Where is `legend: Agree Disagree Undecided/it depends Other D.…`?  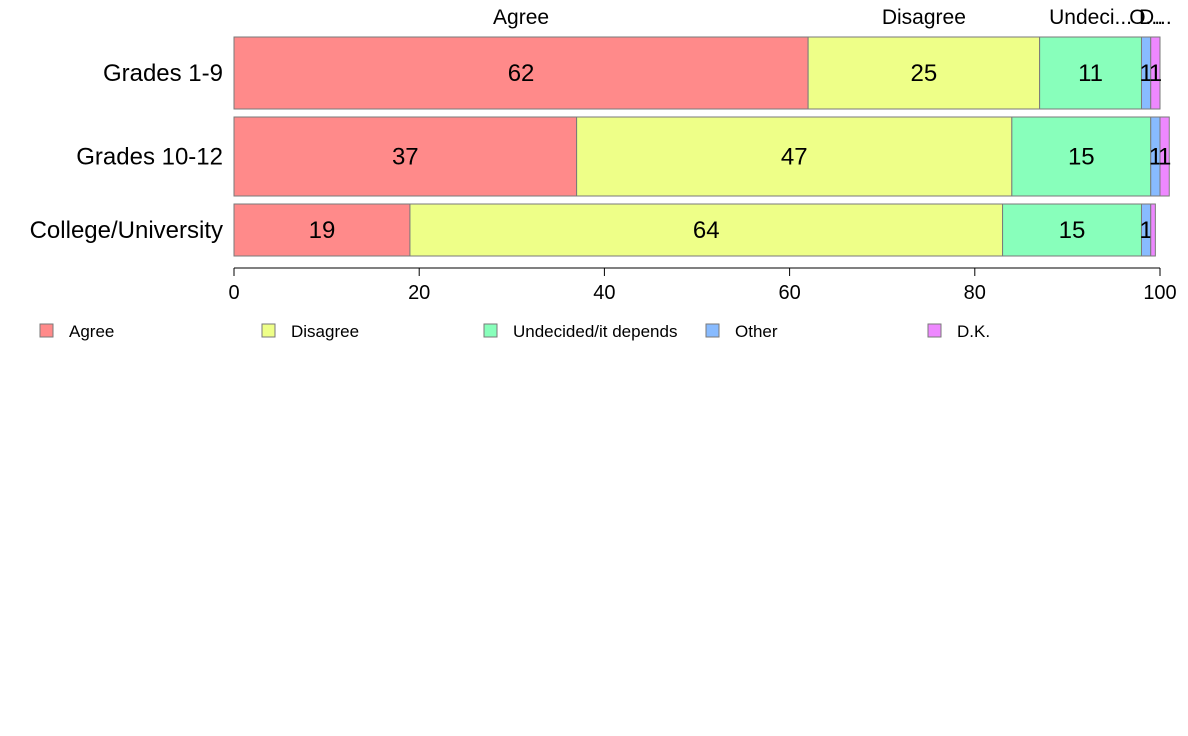 legend: Agree Disagree Undecided/it depends Other D.… is located at coordinates (514, 331).